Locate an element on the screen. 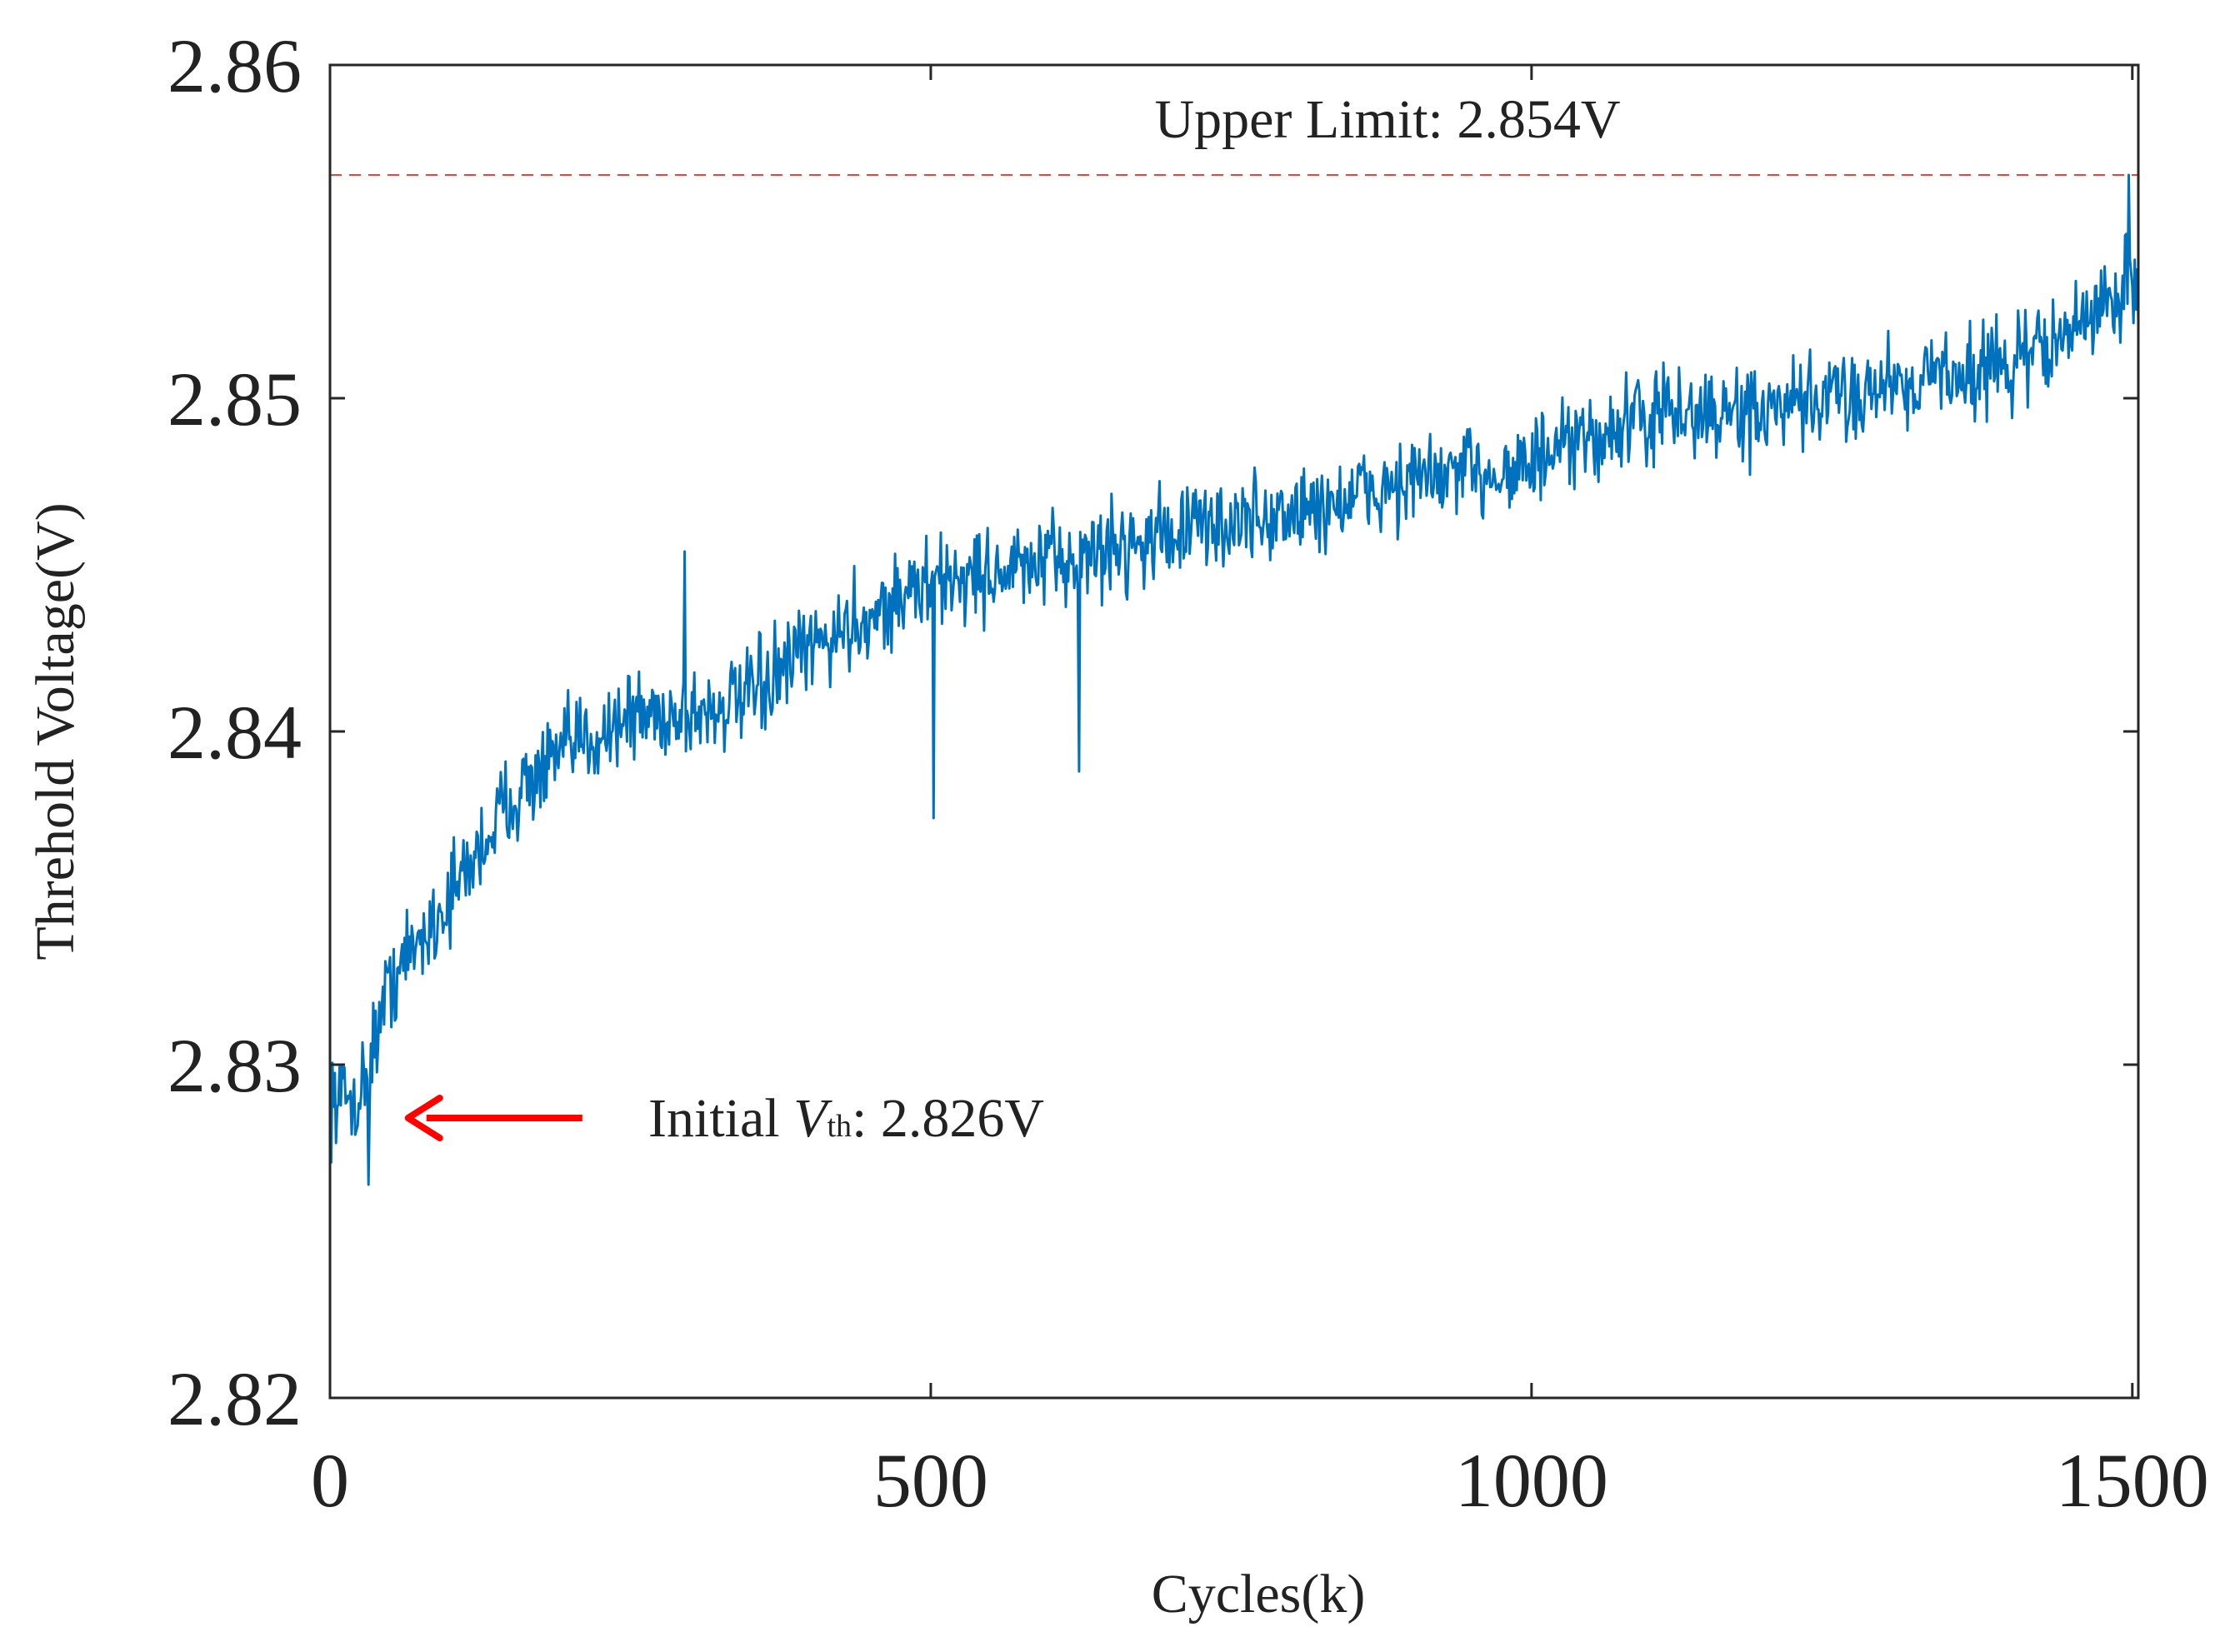 The width and height of the screenshot is (2230, 1652). initial-vth-label: Initial Vth: 2.826V is located at coordinates (846, 1118).